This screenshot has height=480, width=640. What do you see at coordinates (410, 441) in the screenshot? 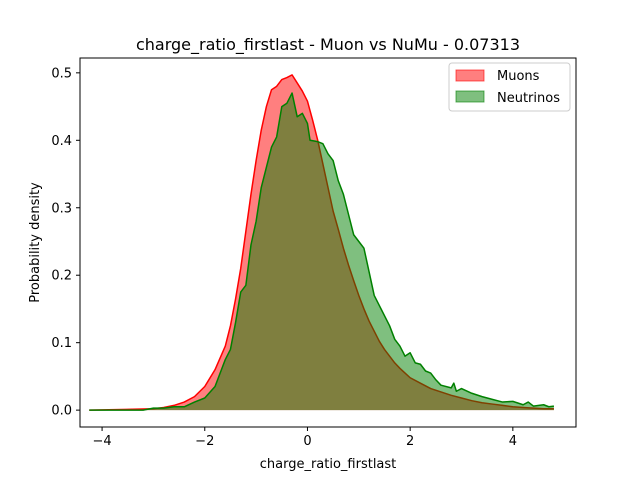
I see `x-tick-label: 2` at bounding box center [410, 441].